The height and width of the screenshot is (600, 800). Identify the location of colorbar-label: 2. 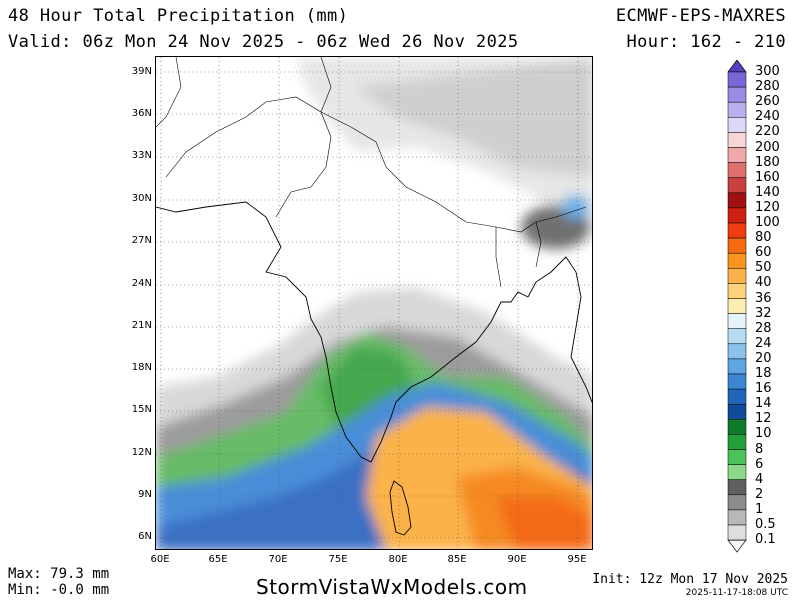
(759, 494).